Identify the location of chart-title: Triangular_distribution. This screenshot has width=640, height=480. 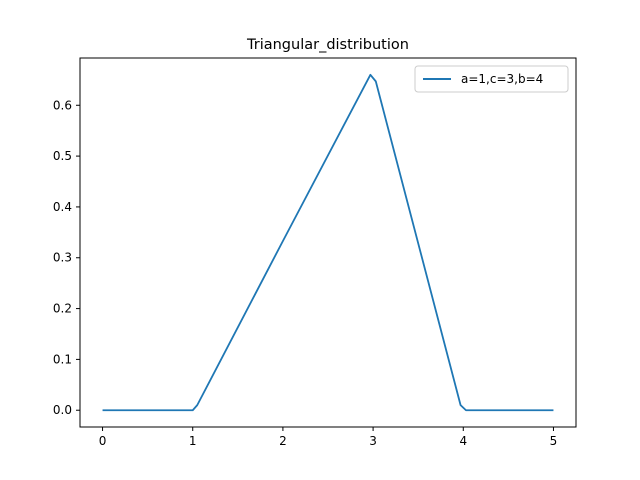
(327, 45).